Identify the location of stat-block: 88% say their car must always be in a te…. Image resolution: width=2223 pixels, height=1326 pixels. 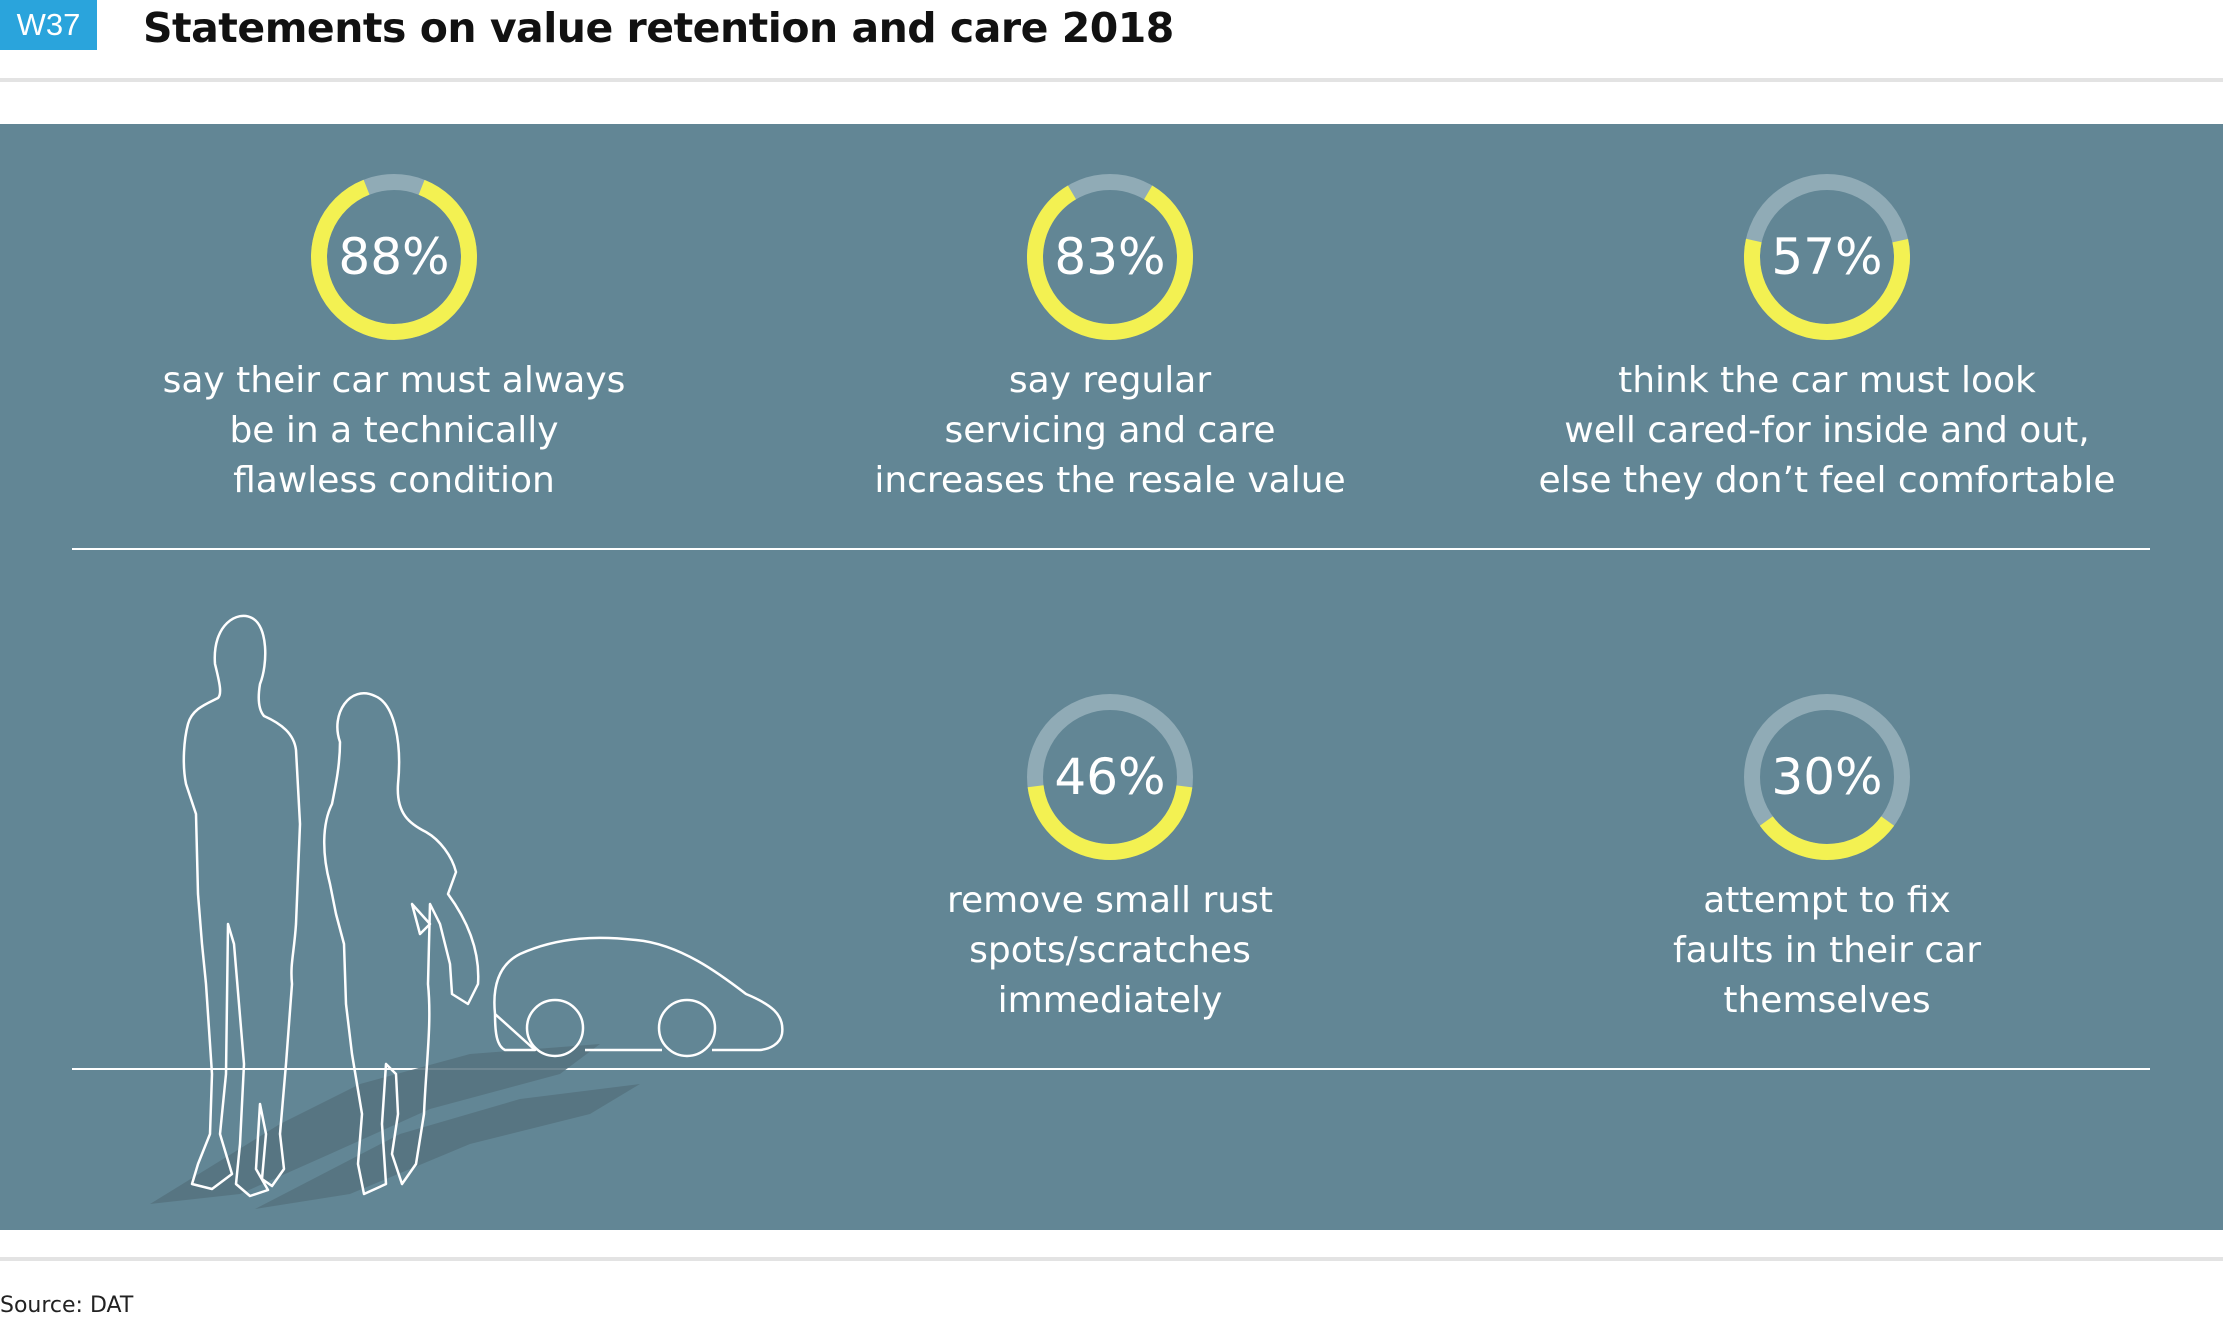
(394, 339).